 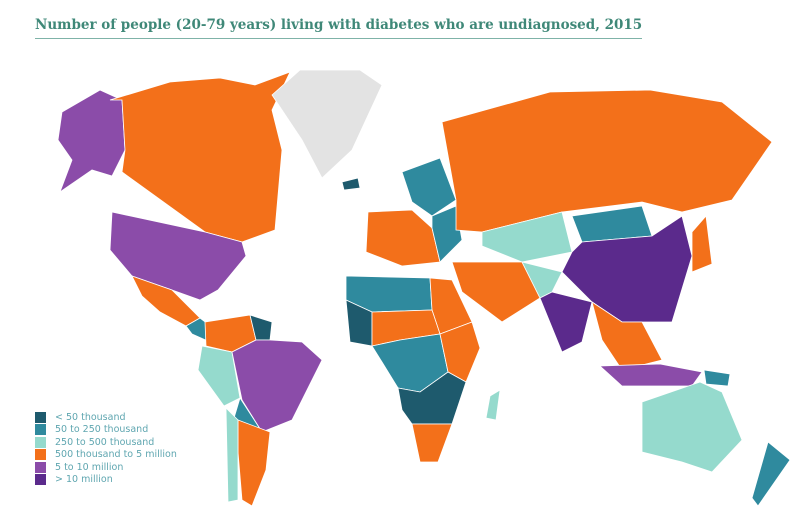 I want to click on legend-label: 250 to 500 thousand, so click(x=105, y=442).